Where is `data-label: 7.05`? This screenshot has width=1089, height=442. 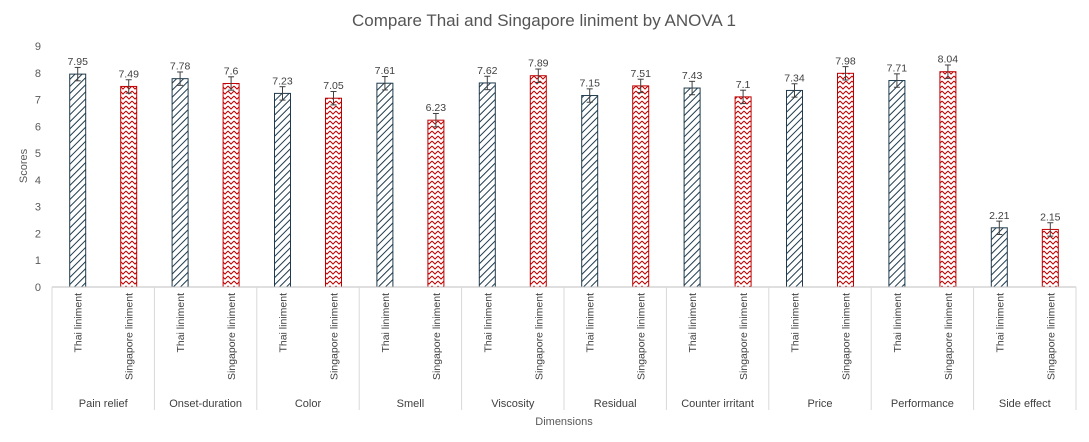 data-label: 7.05 is located at coordinates (333, 86).